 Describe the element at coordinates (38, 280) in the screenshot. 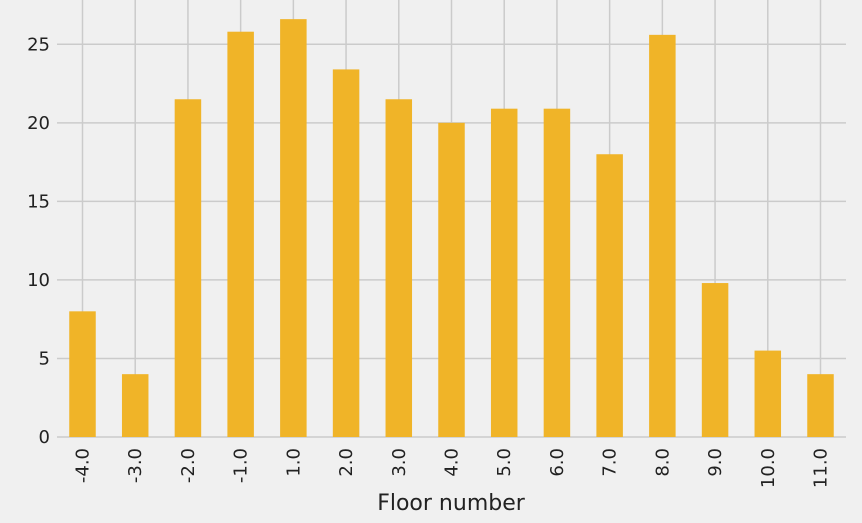

I see `y-tick-label: 10` at that location.